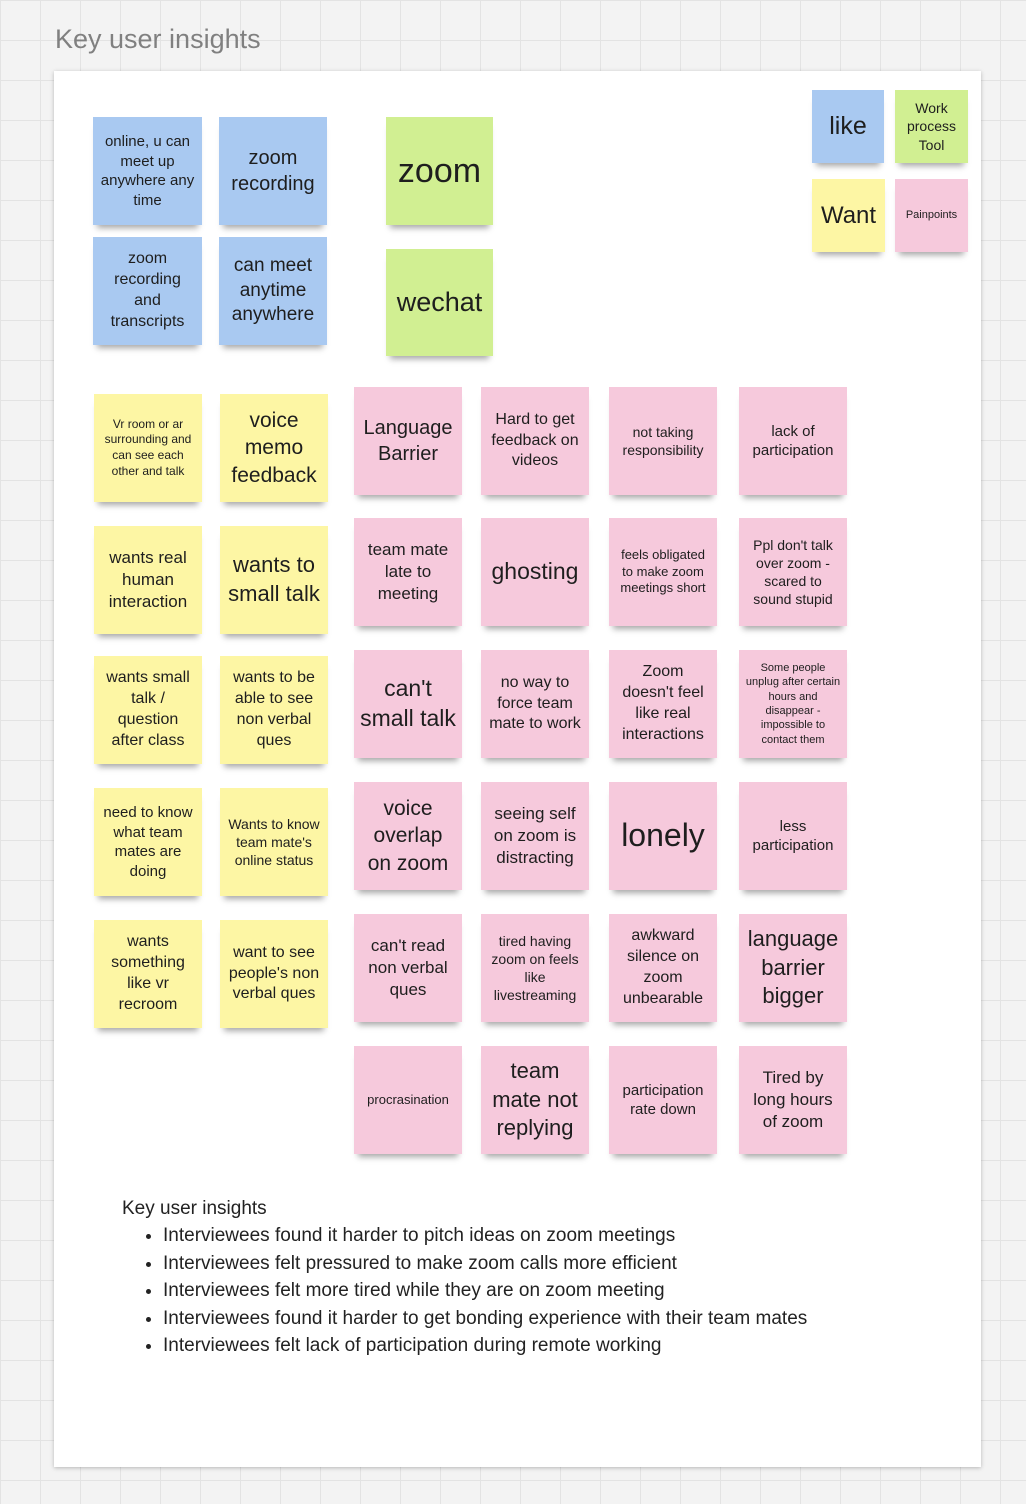  Describe the element at coordinates (793, 836) in the screenshot. I see `sticky-note: less participation` at that location.